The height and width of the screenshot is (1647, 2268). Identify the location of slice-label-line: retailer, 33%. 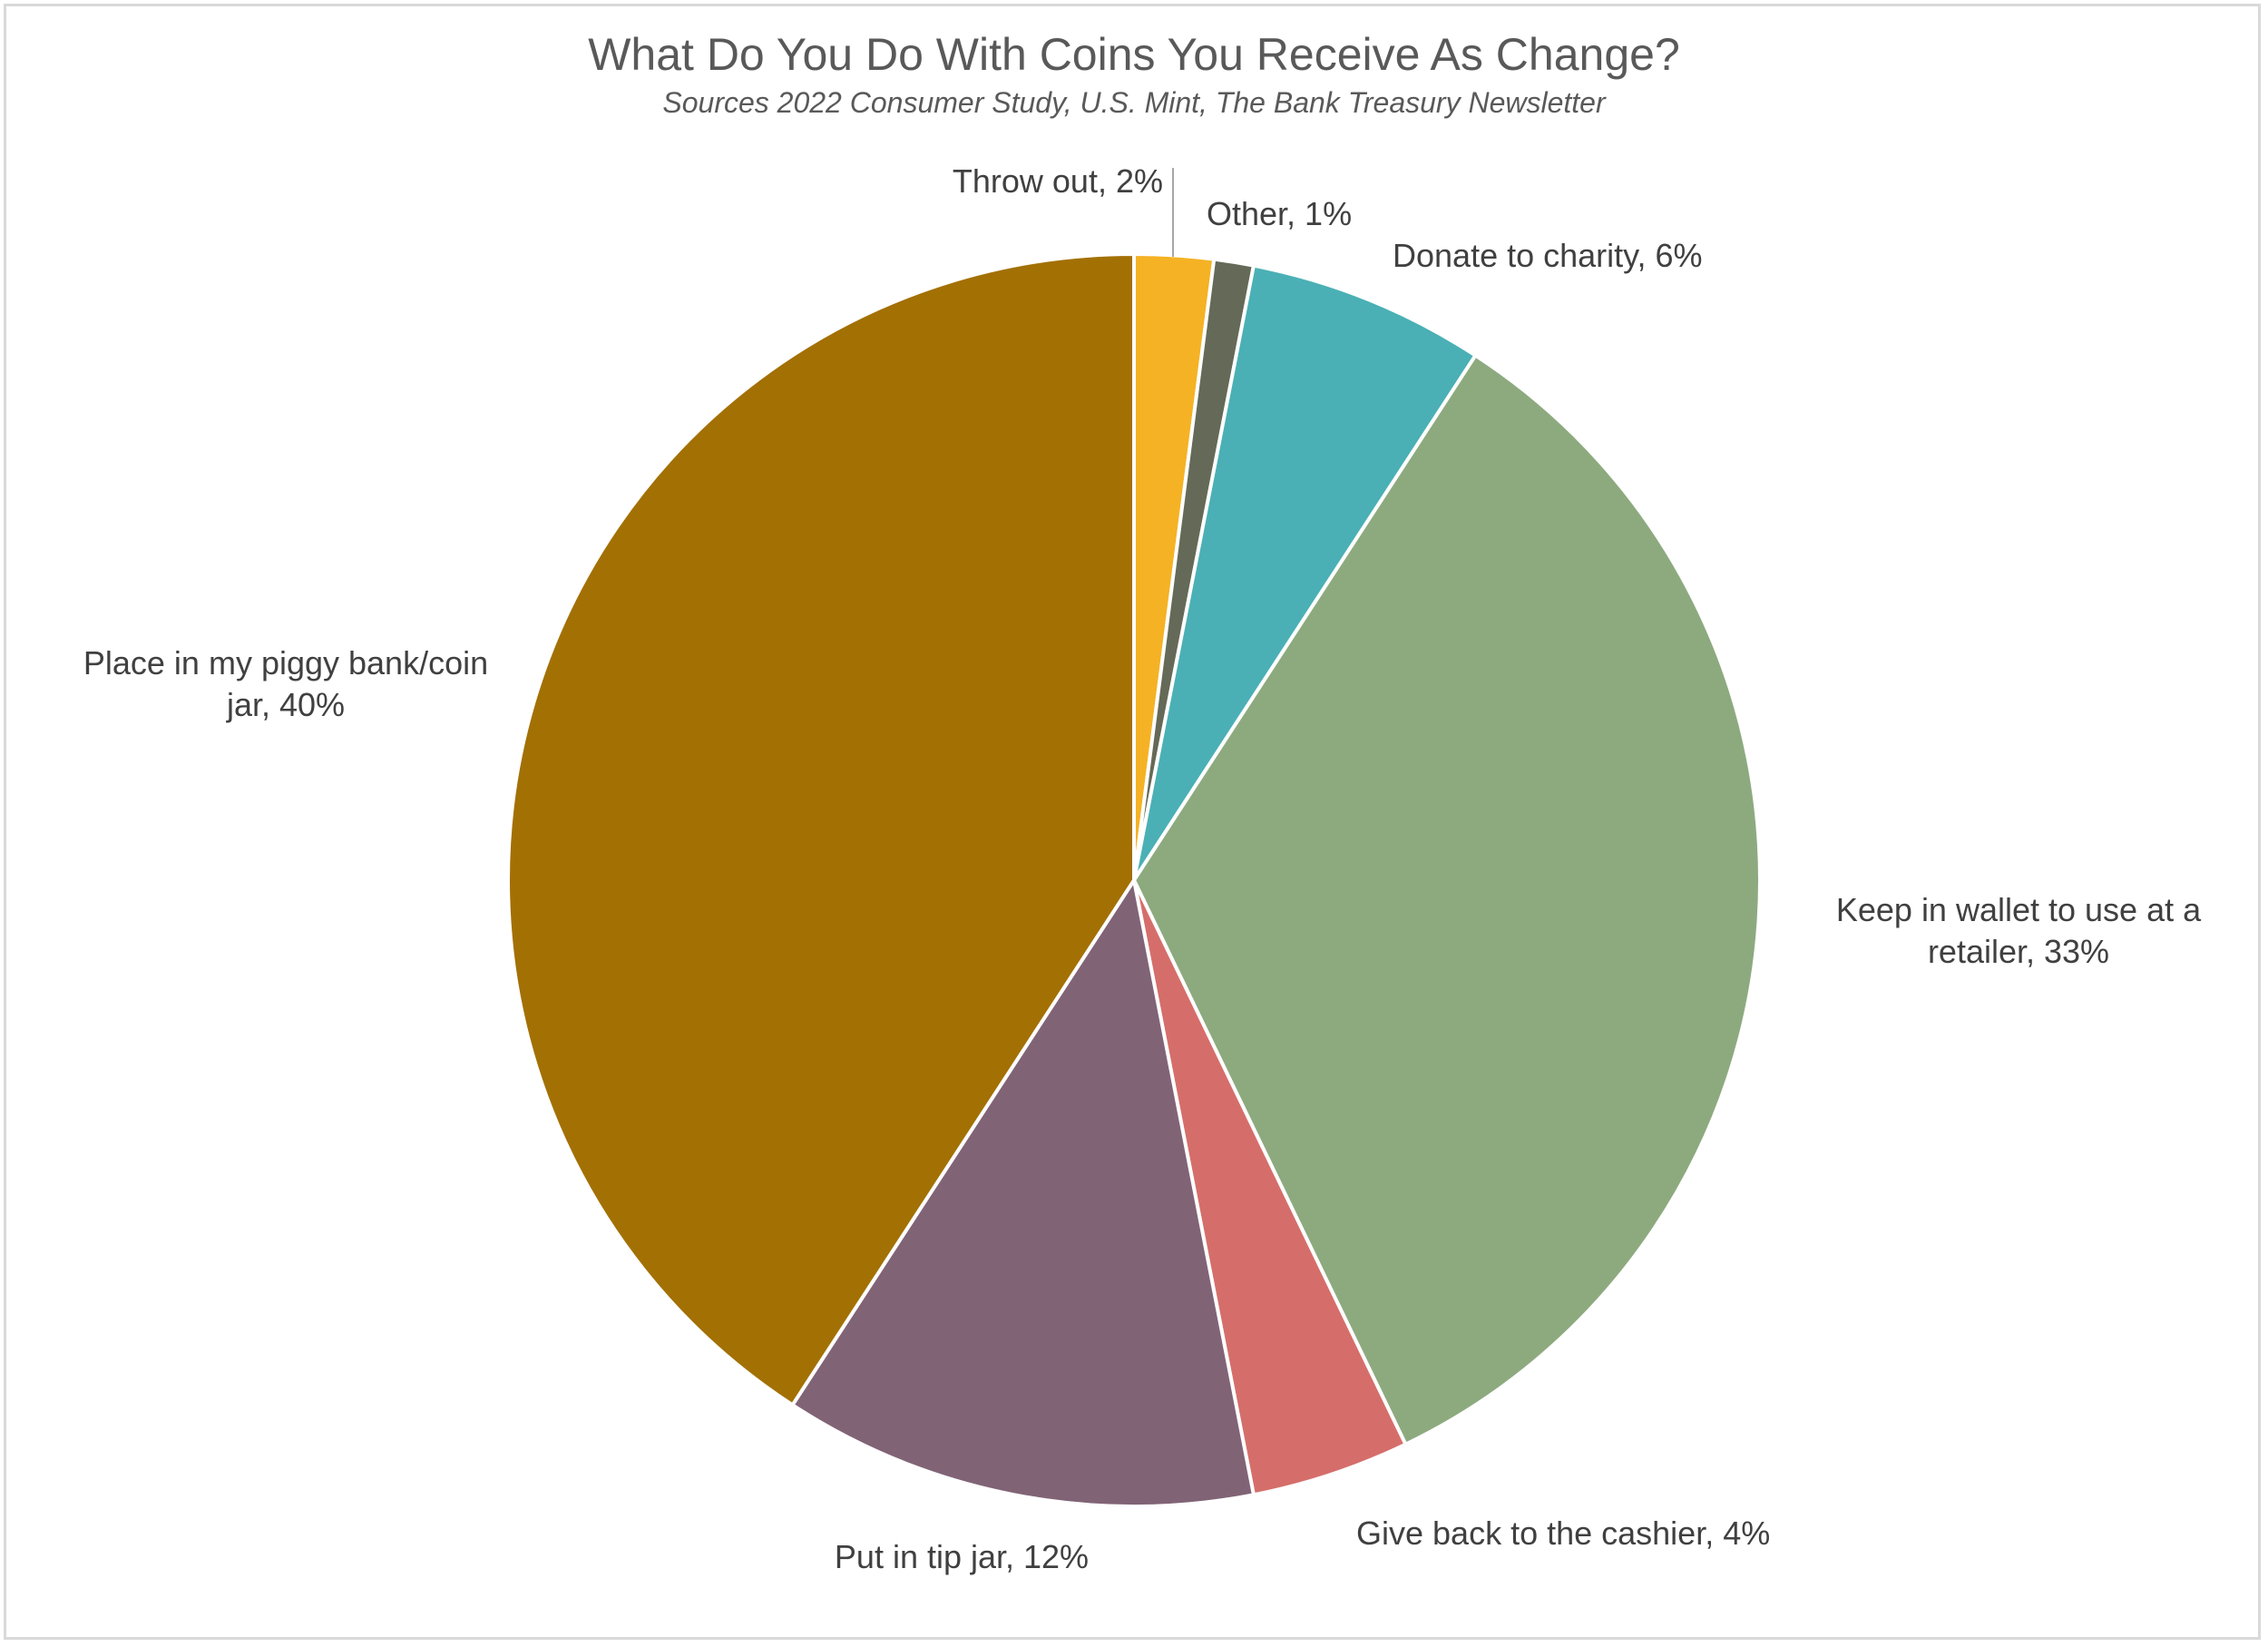
(2019, 951).